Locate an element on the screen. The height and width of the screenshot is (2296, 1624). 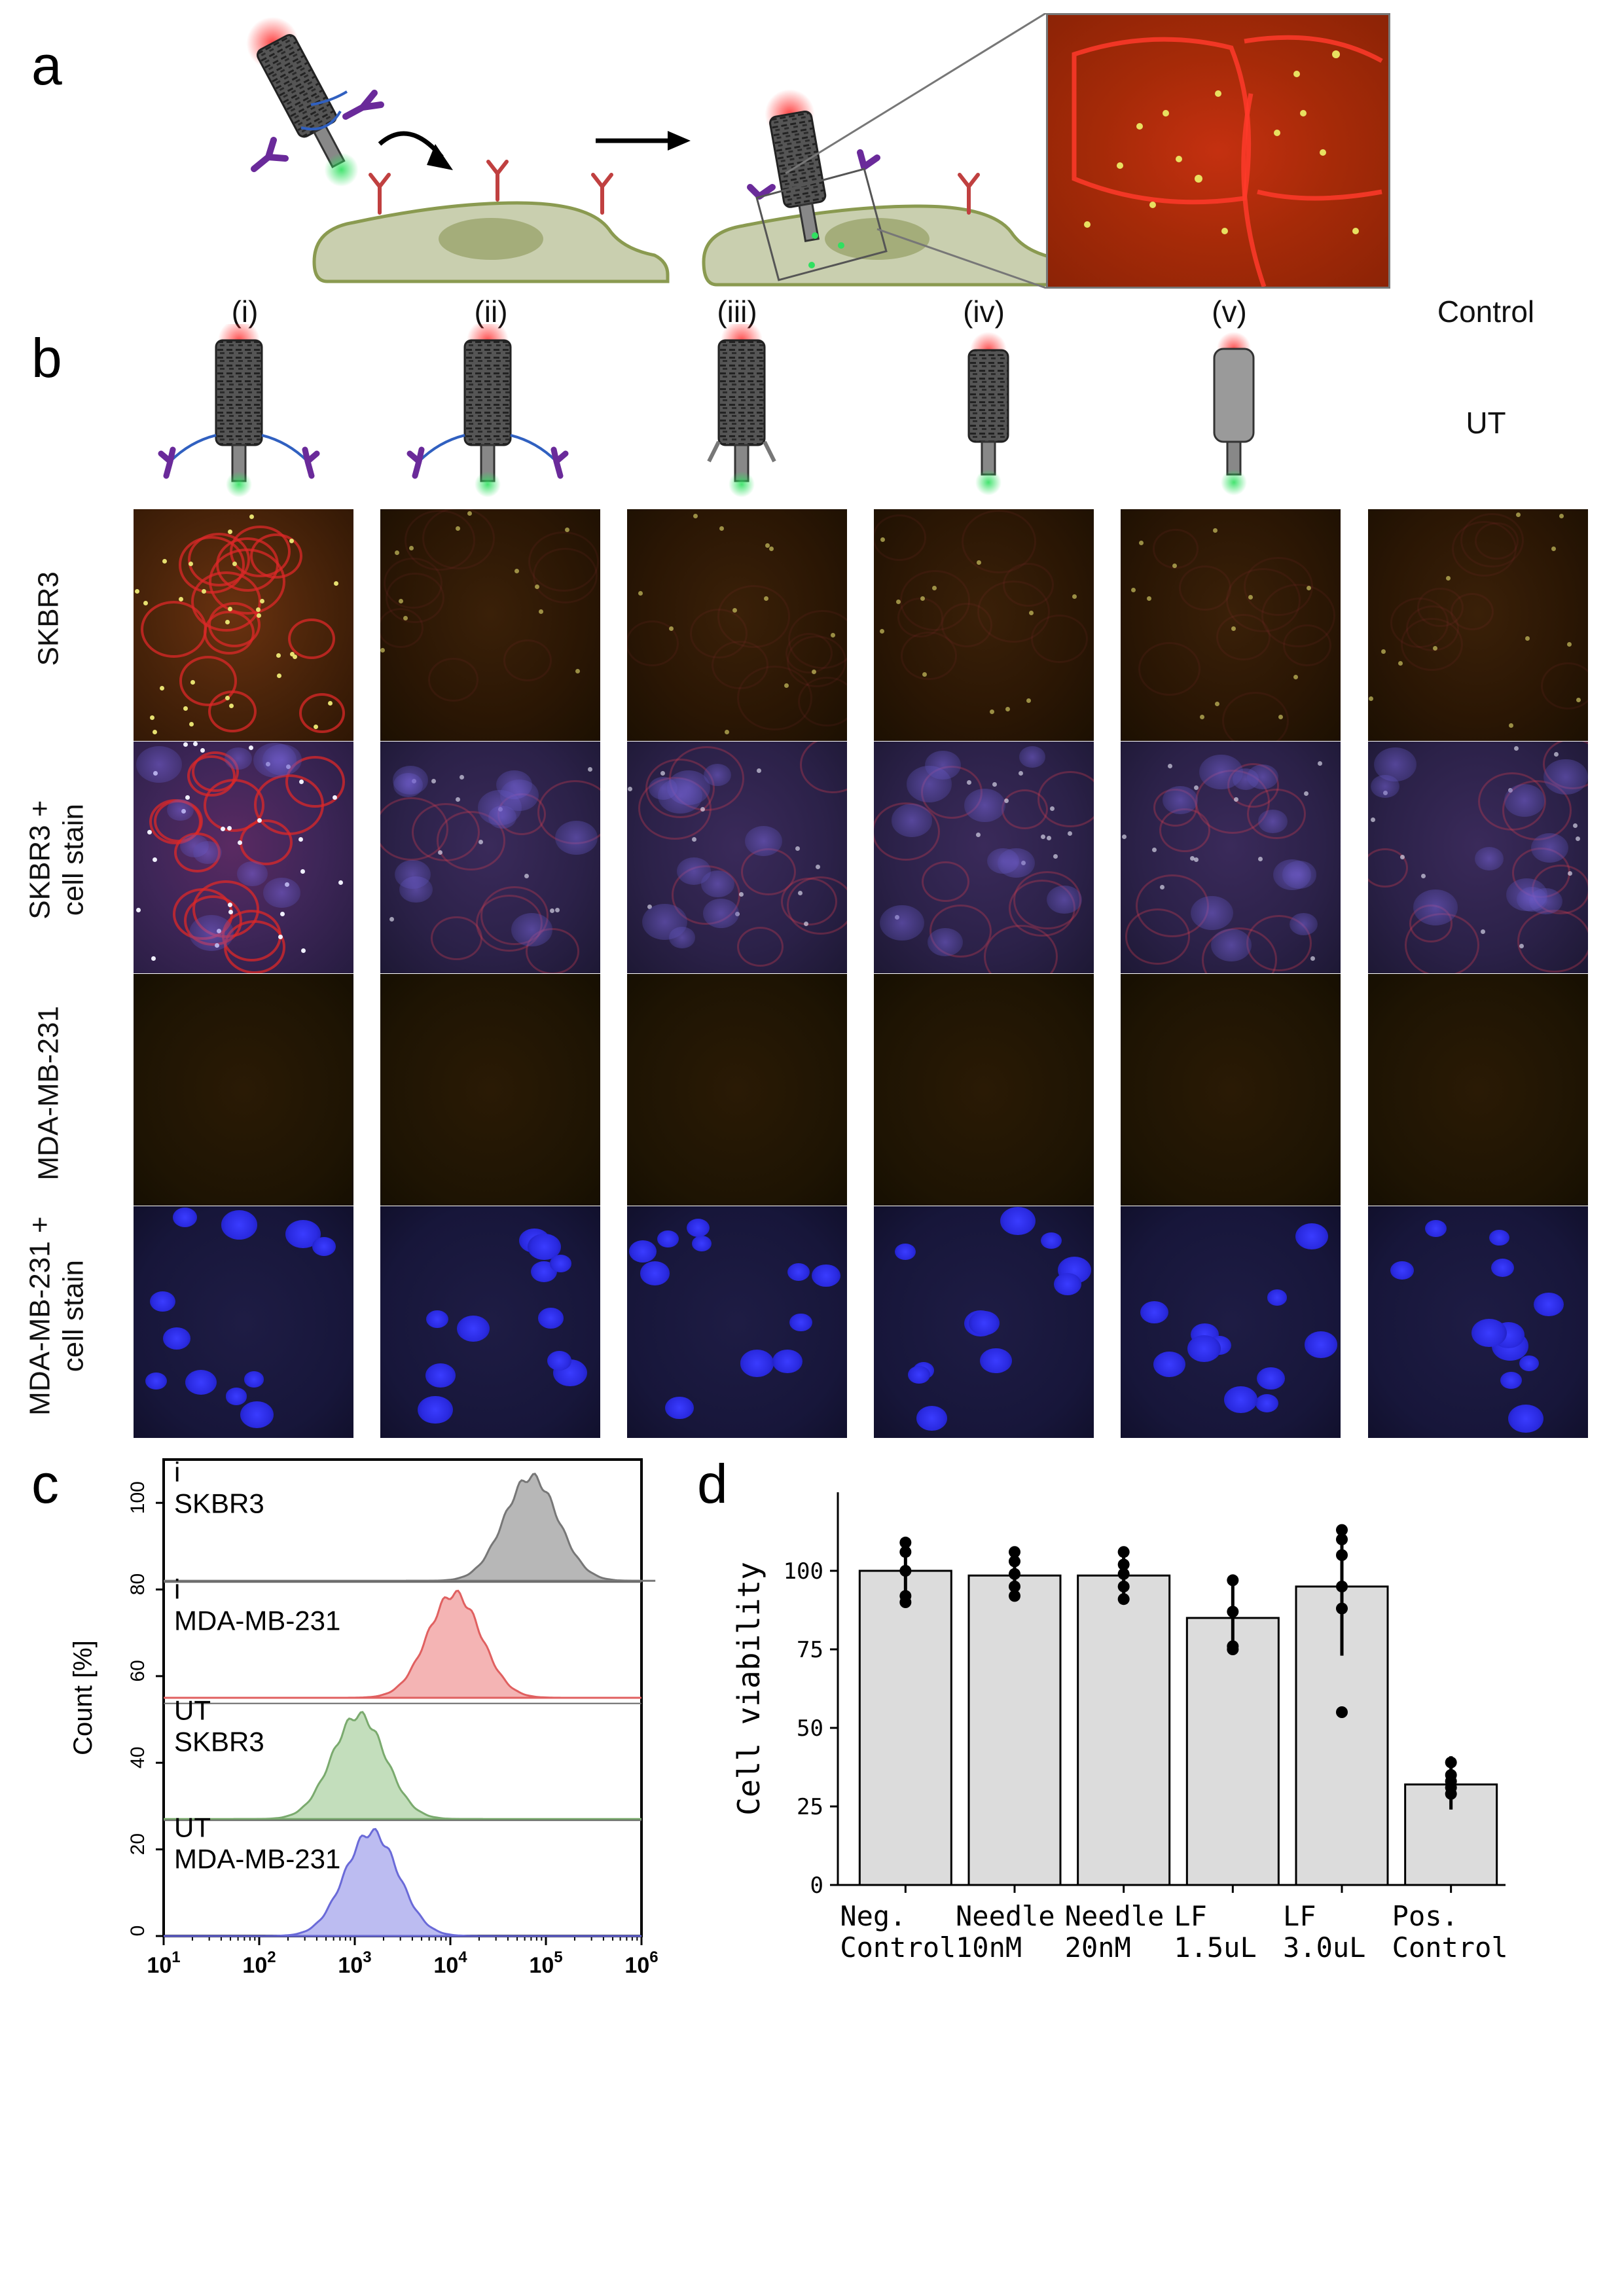
category-label: 1.5uL is located at coordinates (1215, 1947).